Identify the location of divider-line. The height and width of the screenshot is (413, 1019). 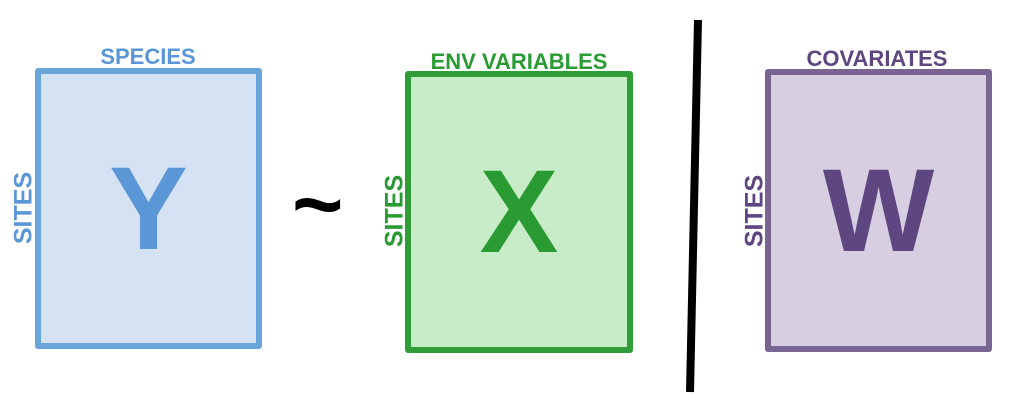
(694, 206).